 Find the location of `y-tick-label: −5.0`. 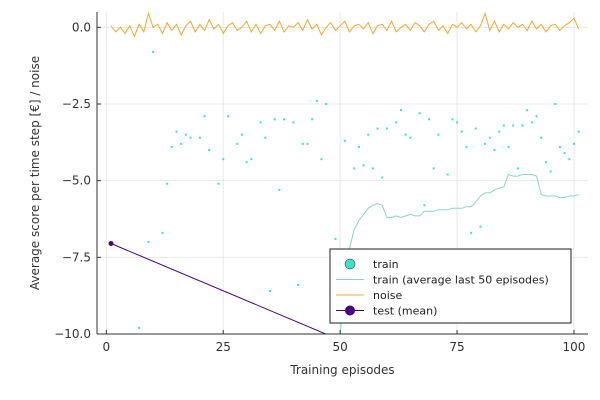

y-tick-label: −5.0 is located at coordinates (76, 181).